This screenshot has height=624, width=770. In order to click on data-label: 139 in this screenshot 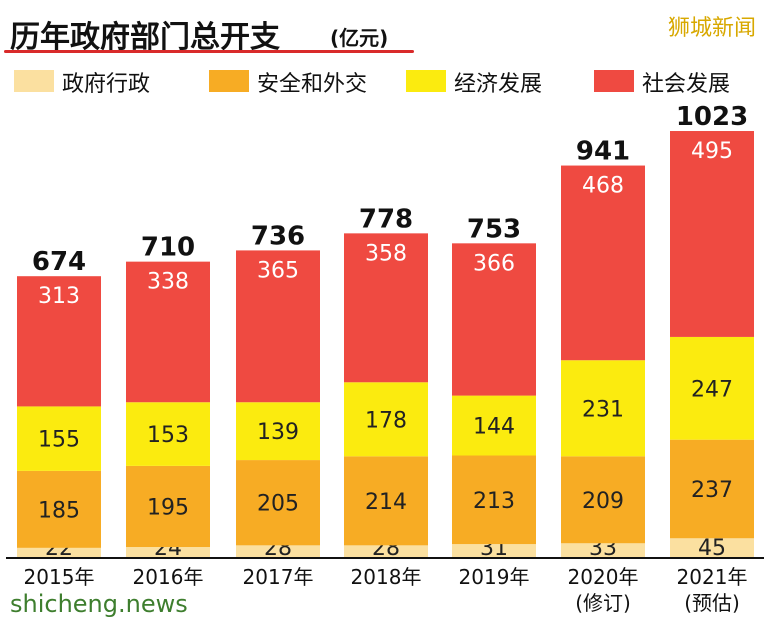, I will do `click(278, 432)`.